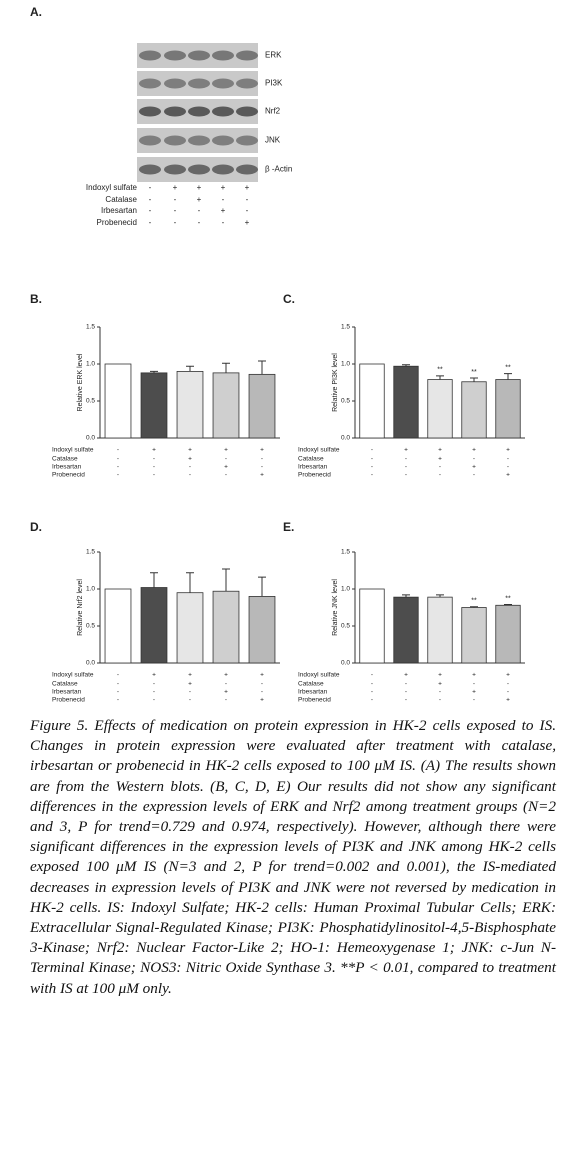 The height and width of the screenshot is (1155, 566). I want to click on y-tick-label: 1.5, so click(345, 552).